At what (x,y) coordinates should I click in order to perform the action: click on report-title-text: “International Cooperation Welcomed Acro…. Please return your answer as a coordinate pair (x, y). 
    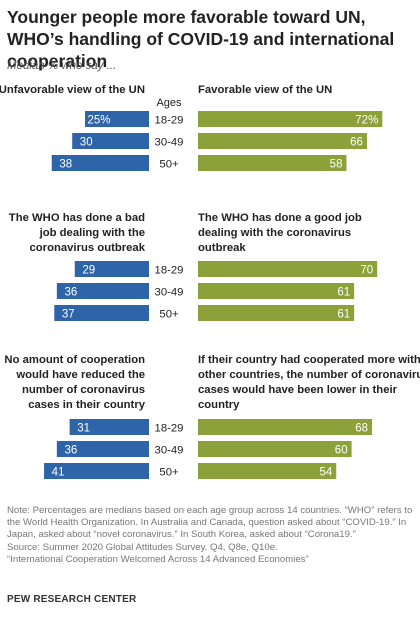
    Looking at the image, I should click on (158, 559).